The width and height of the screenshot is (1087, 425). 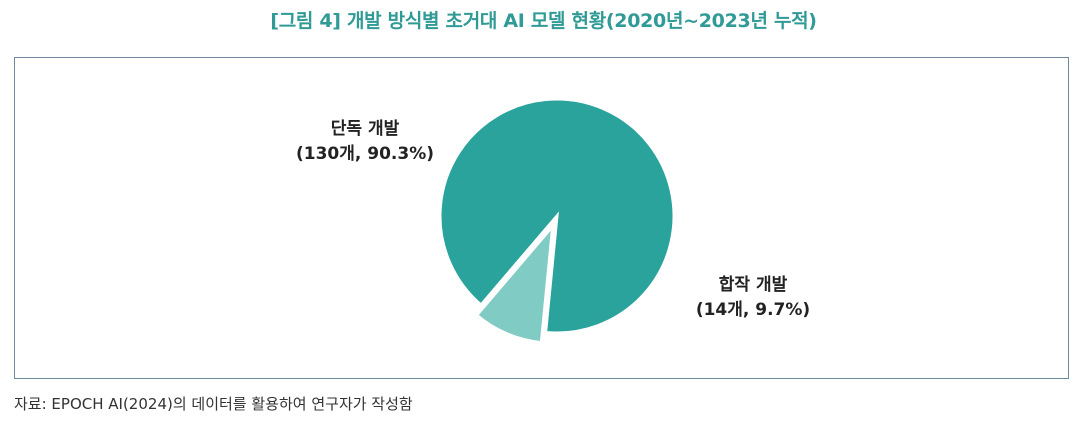 I want to click on slice-label-name-2: 합작 개발, so click(x=753, y=284).